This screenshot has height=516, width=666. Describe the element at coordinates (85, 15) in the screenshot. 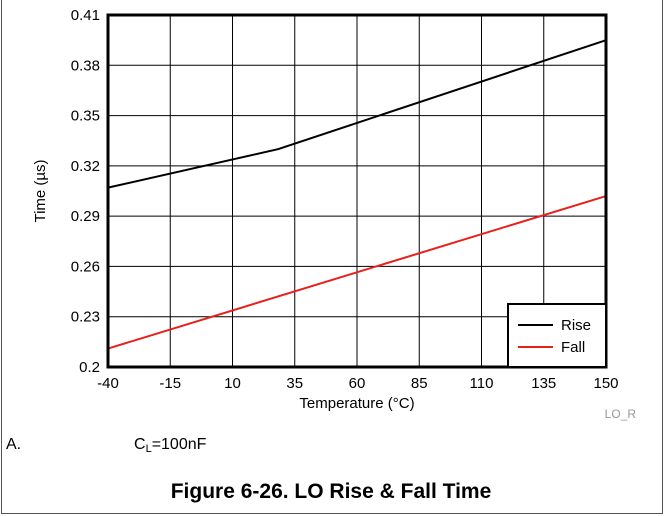

I see `y-tick-label: 0.41` at that location.